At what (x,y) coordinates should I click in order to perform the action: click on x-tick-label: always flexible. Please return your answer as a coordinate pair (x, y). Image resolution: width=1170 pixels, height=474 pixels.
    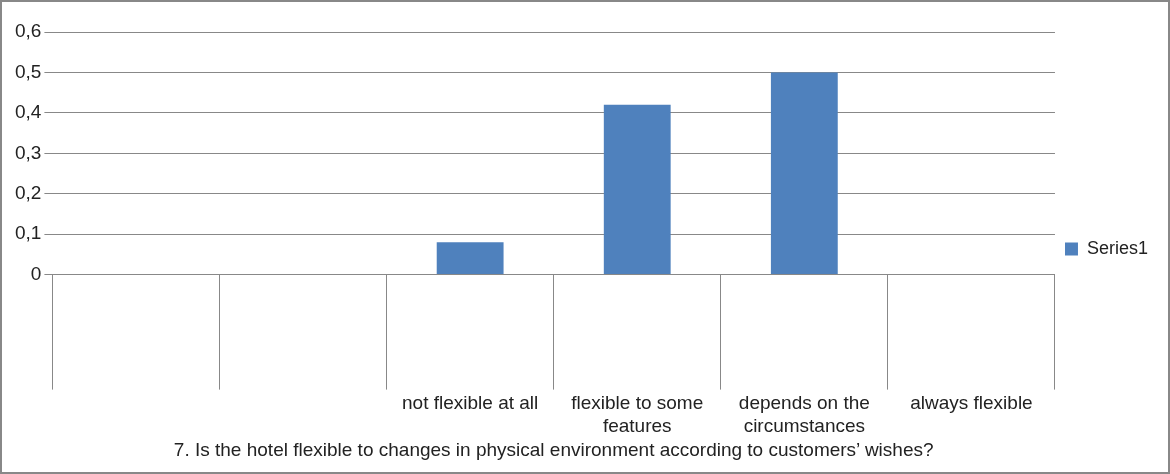
    Looking at the image, I should click on (971, 403).